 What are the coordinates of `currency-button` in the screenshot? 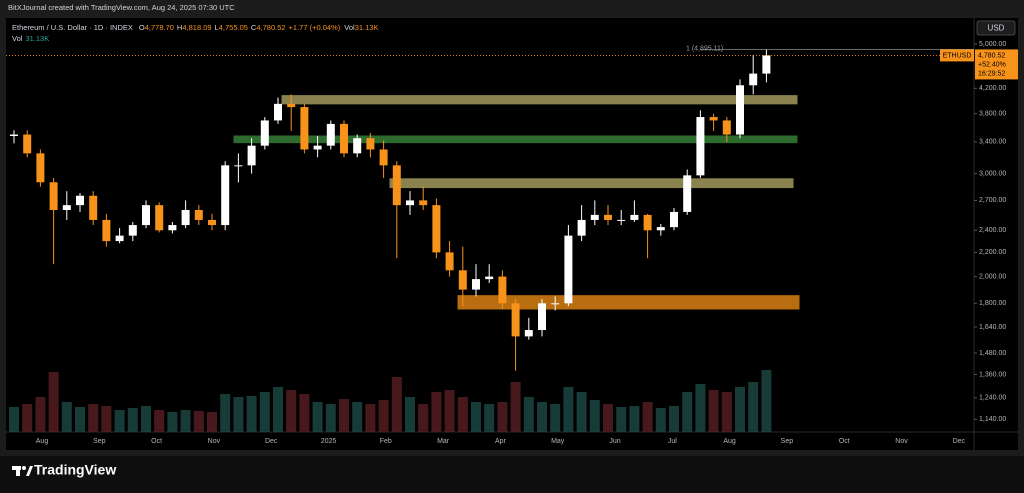 It's located at (996, 28).